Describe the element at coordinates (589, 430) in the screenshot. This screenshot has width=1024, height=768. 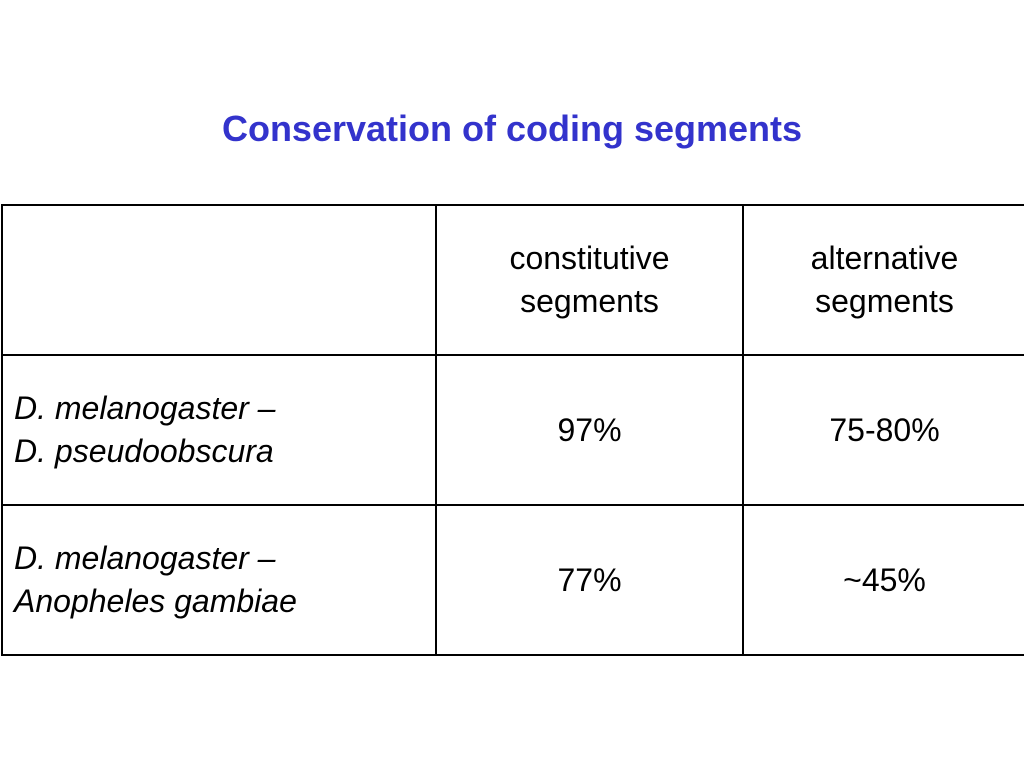
I see `constitutive-value: 97%` at that location.